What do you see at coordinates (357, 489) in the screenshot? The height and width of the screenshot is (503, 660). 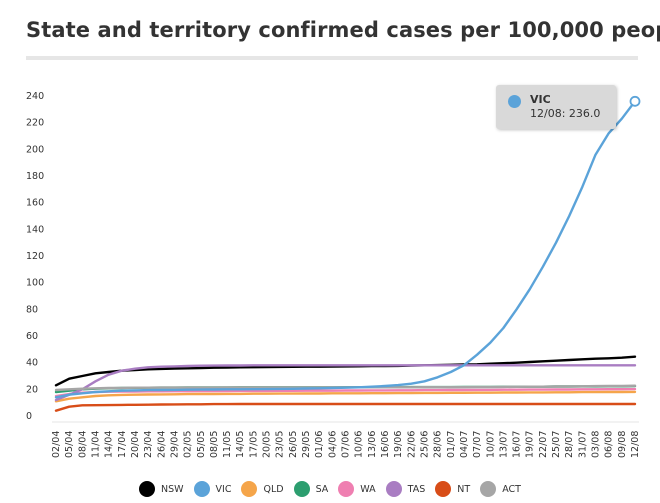 I see `legend-item-wa: WA` at bounding box center [357, 489].